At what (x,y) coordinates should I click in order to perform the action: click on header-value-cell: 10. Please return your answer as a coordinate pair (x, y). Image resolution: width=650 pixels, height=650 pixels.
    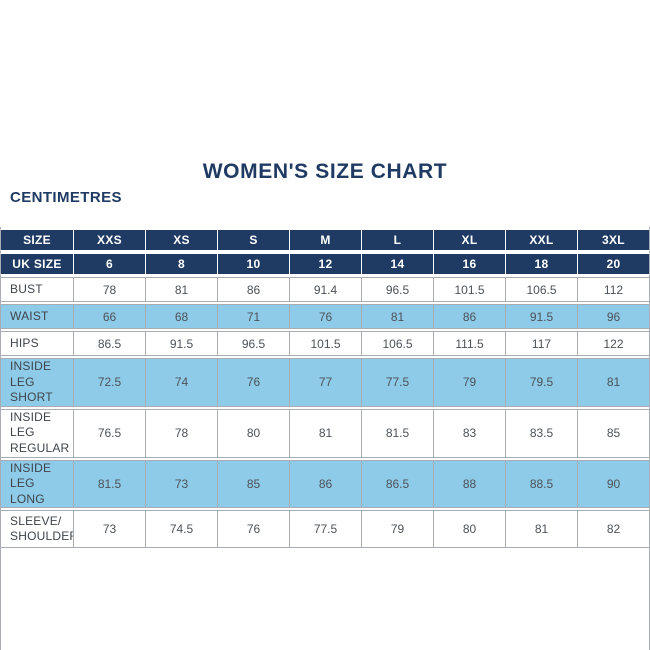
    Looking at the image, I should click on (254, 264).